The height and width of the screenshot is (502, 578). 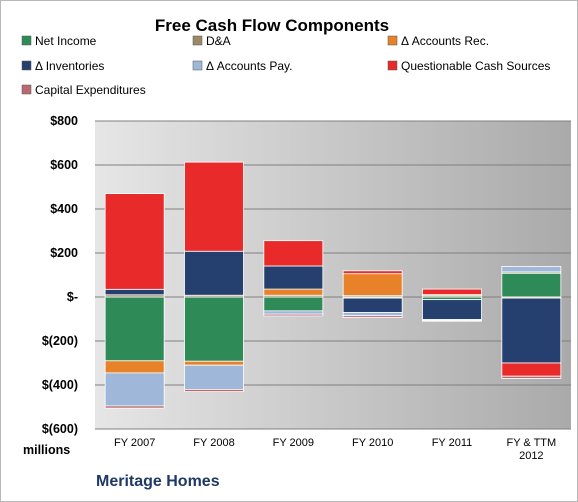 I want to click on legend-label: Δ Accounts Pay., so click(x=249, y=66).